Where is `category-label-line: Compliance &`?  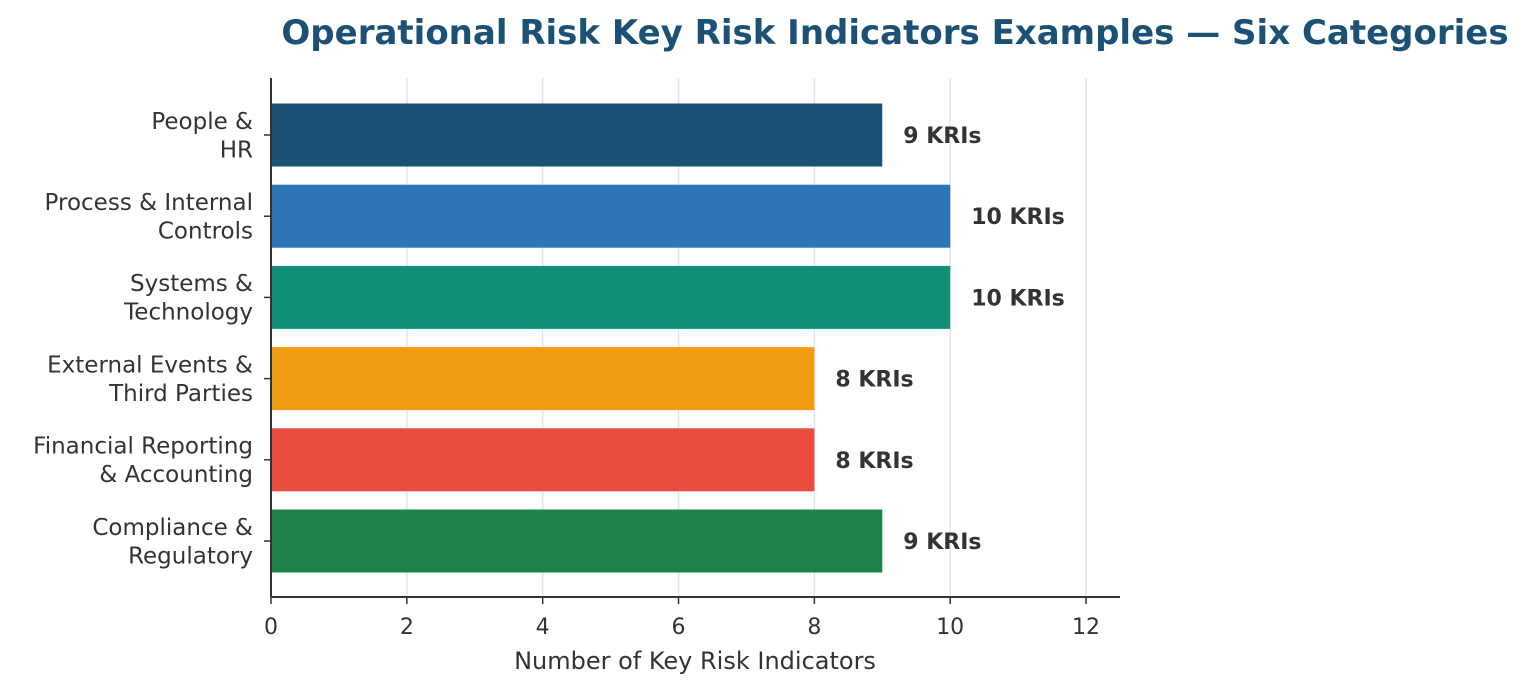 category-label-line: Compliance & is located at coordinates (172, 528).